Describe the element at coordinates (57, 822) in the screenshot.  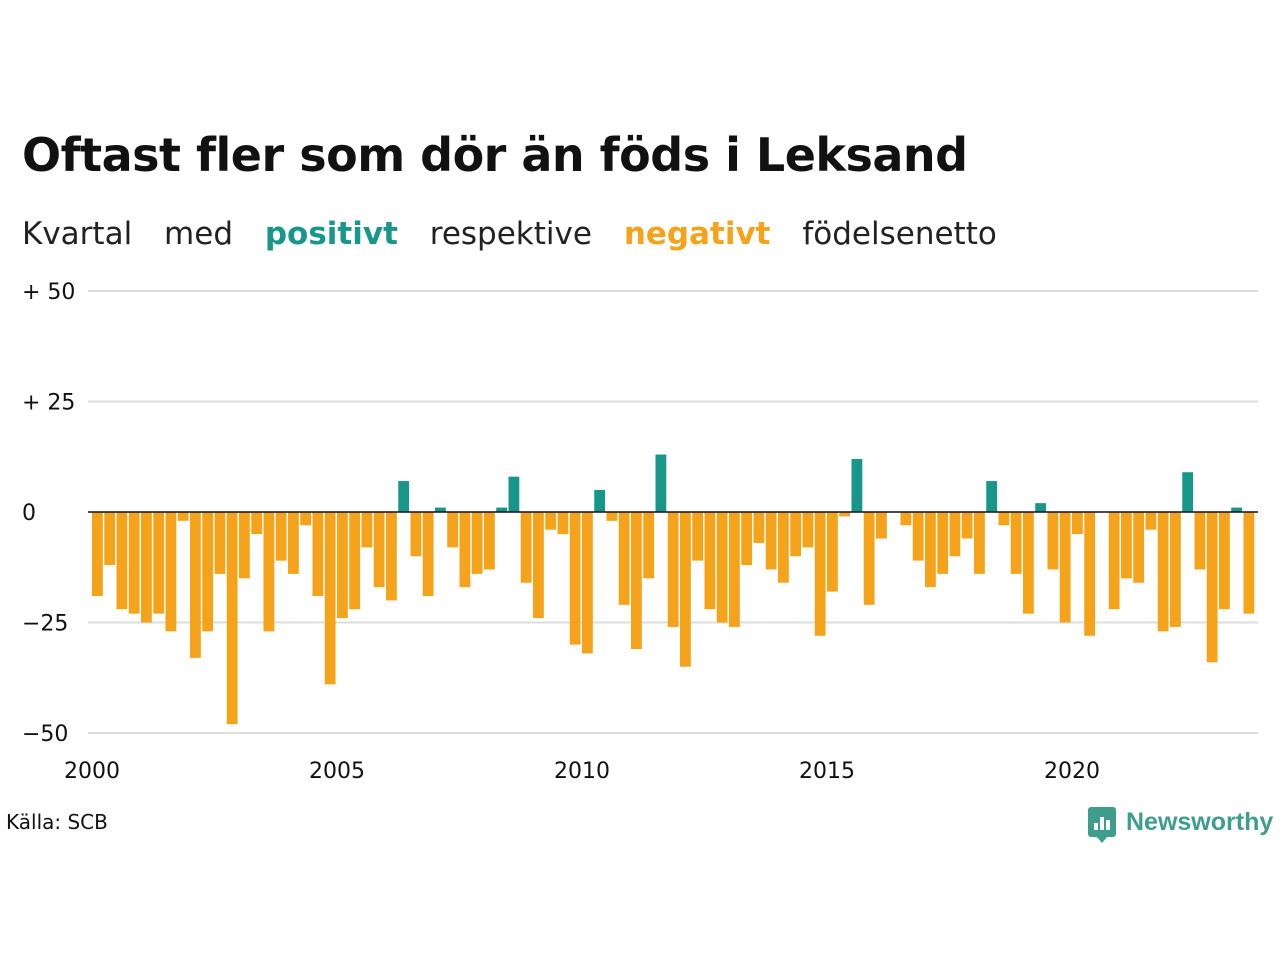
I see `source-note: Källa: SCB` at that location.